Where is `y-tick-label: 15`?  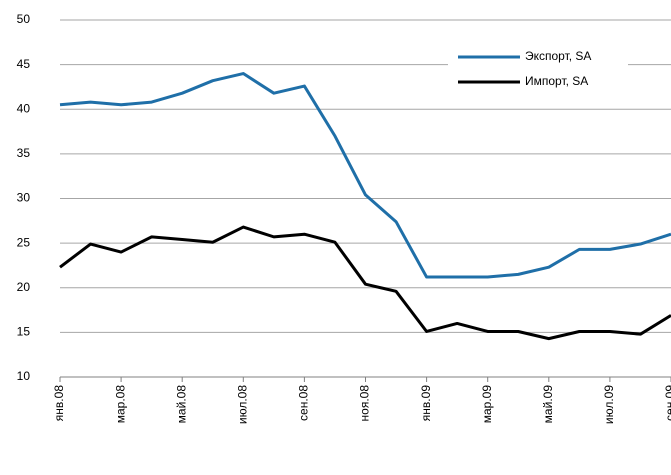 y-tick-label: 15 is located at coordinates (24, 332).